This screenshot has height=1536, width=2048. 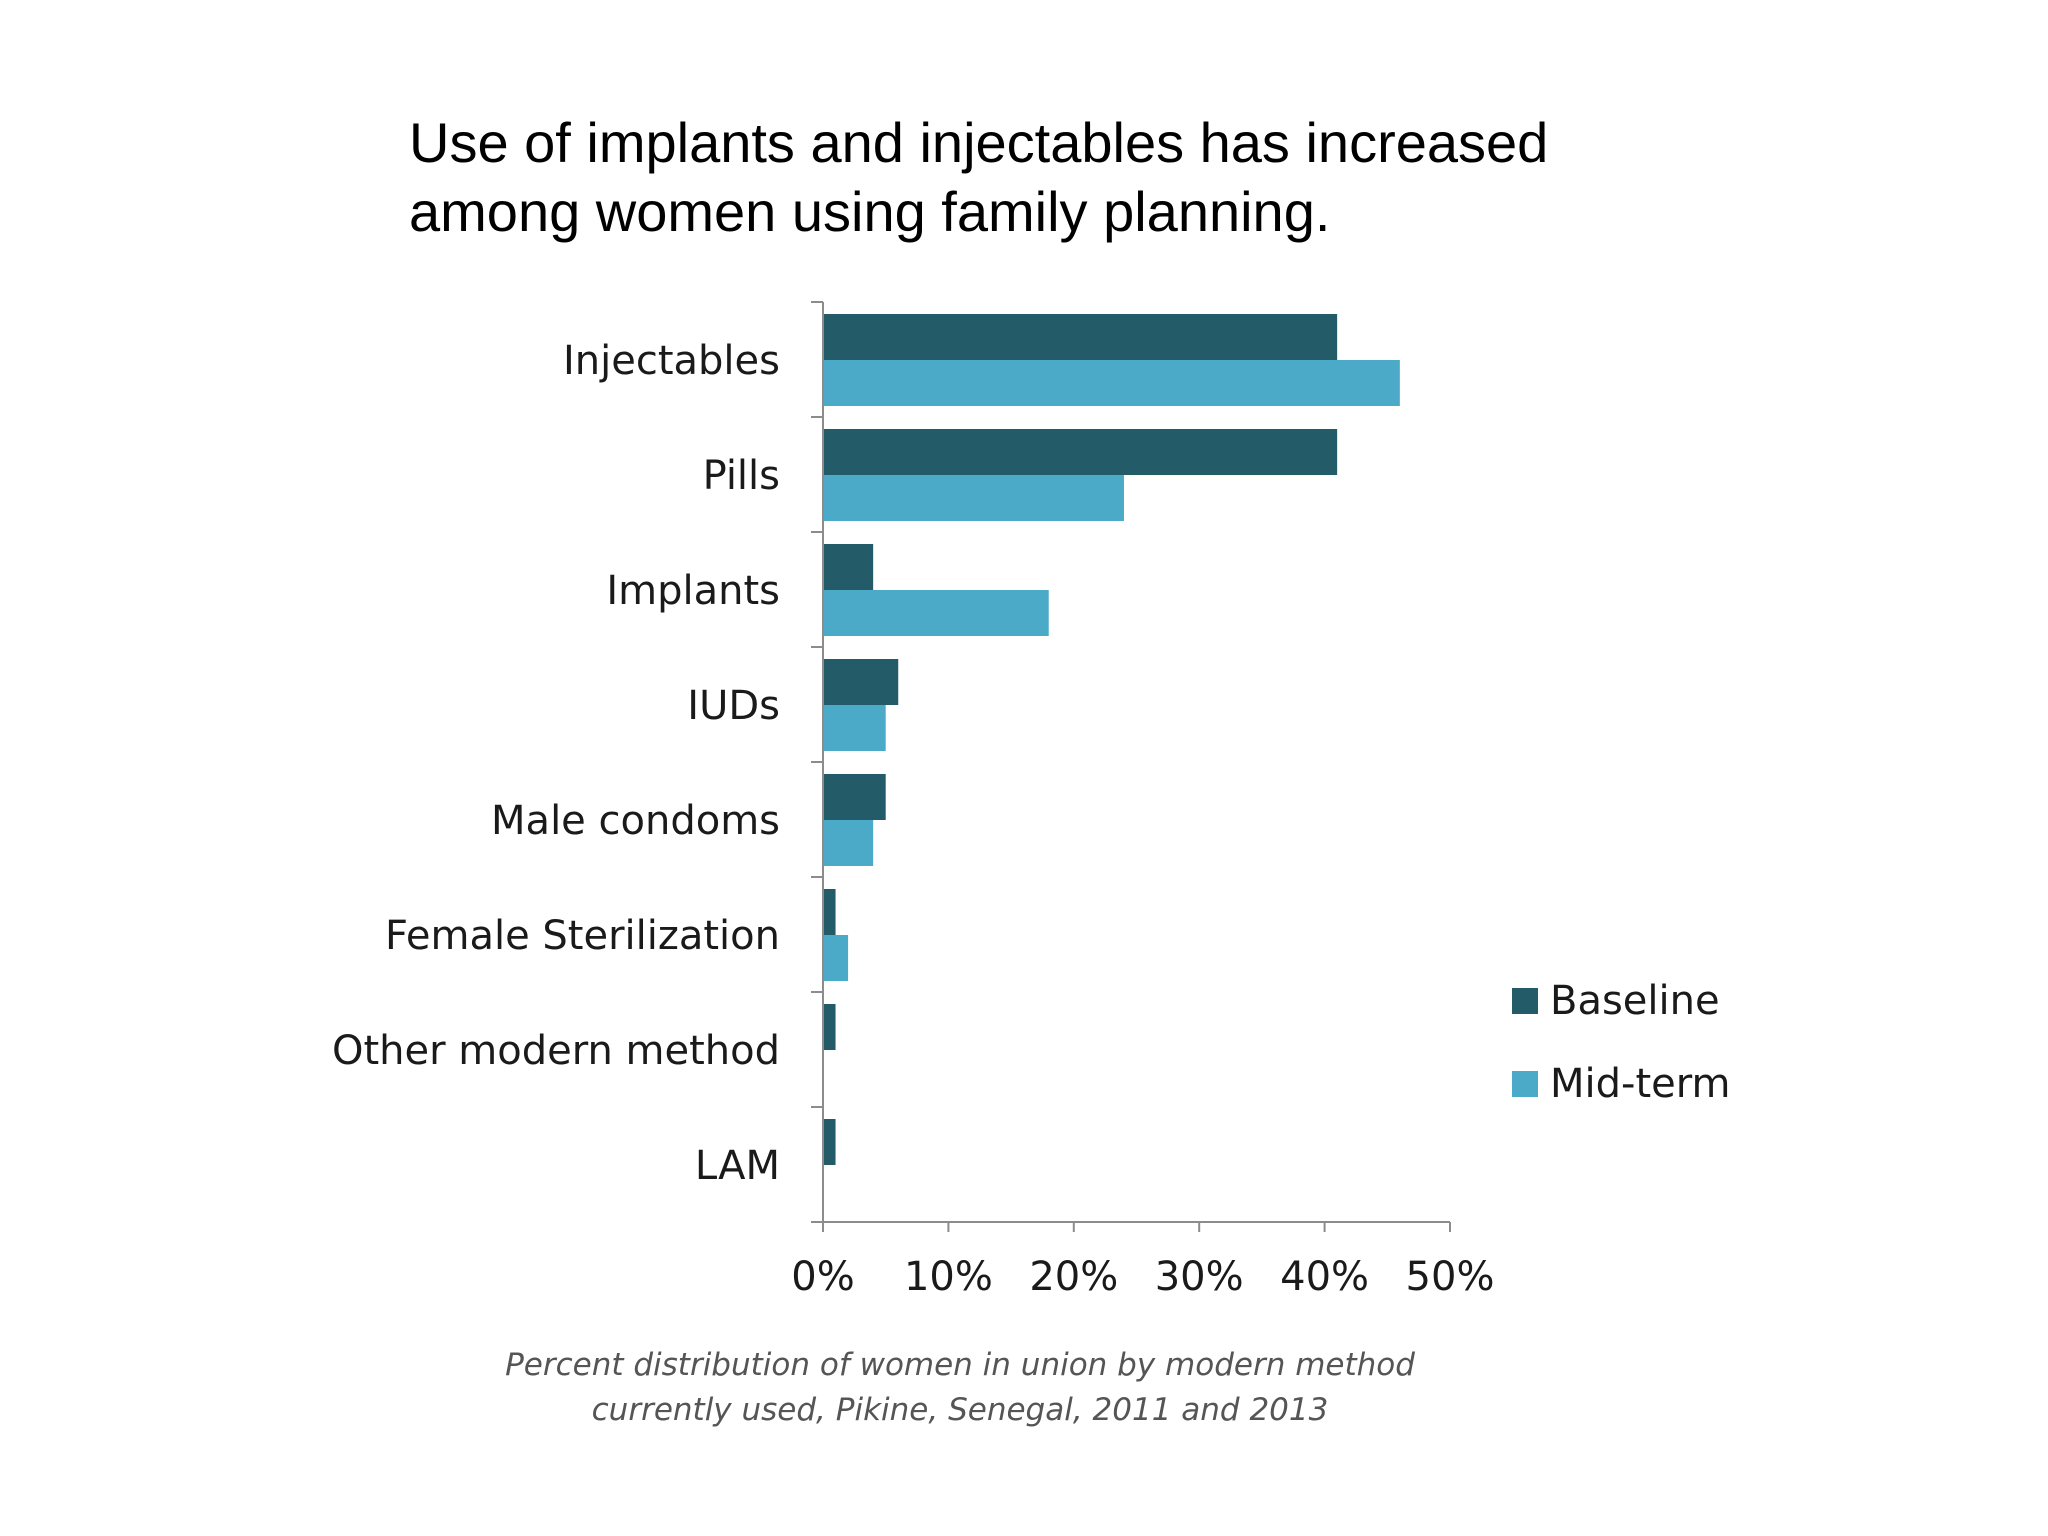 What do you see at coordinates (1199, 1277) in the screenshot?
I see `x-tick-label: 30%` at bounding box center [1199, 1277].